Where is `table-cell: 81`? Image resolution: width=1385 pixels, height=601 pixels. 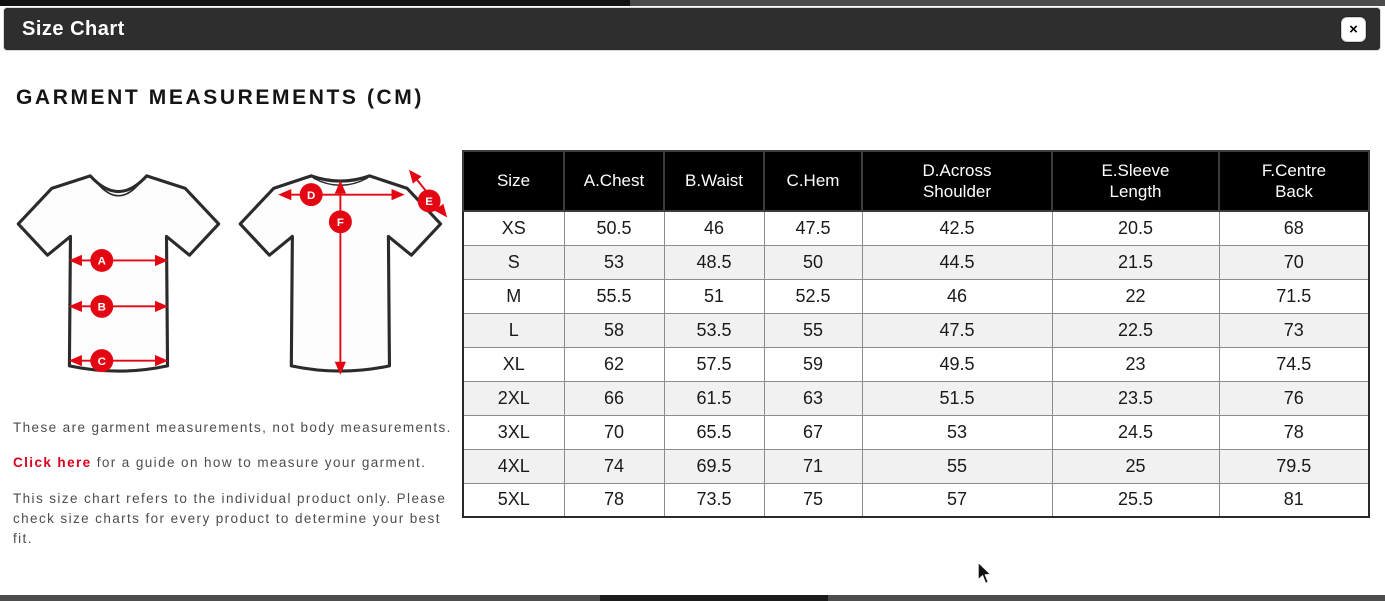
table-cell: 81 is located at coordinates (1294, 500).